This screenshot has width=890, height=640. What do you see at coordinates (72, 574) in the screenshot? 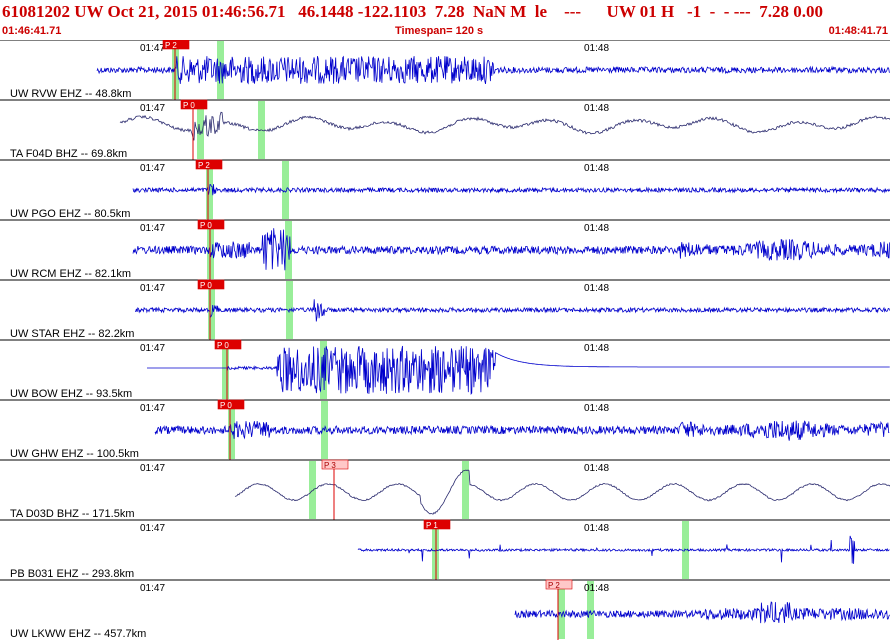
I see `station-label: PB B031 EHZ -- 293.8km` at bounding box center [72, 574].